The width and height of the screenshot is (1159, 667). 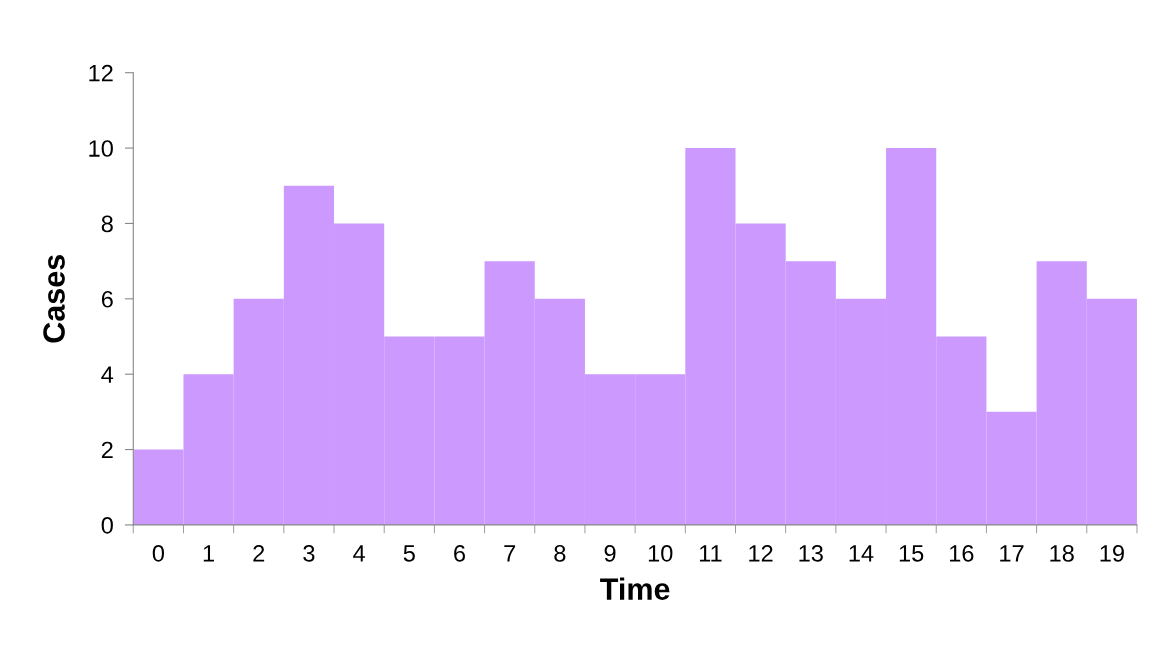 What do you see at coordinates (107, 299) in the screenshot?
I see `y-tick-label: 6` at bounding box center [107, 299].